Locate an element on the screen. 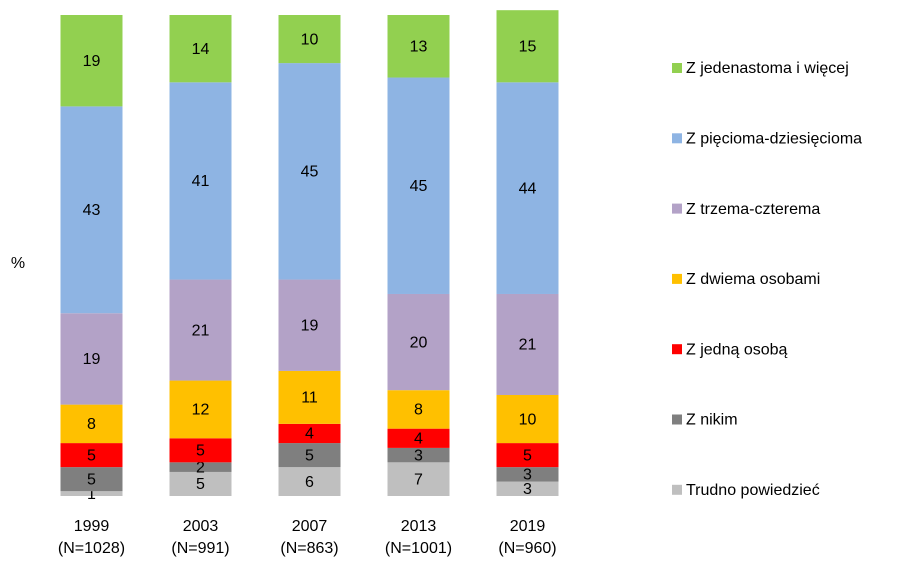 Image resolution: width=924 pixels, height=565 pixels. legend-label: Z nikim is located at coordinates (712, 420).